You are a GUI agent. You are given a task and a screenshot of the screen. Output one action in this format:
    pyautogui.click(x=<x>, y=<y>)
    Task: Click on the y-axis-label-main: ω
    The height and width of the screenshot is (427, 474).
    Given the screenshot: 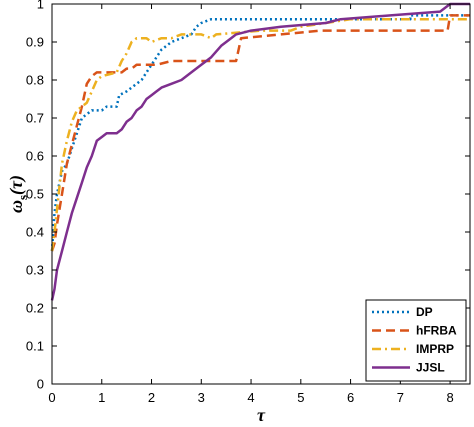 What is the action you would take?
    pyautogui.click(x=16, y=206)
    